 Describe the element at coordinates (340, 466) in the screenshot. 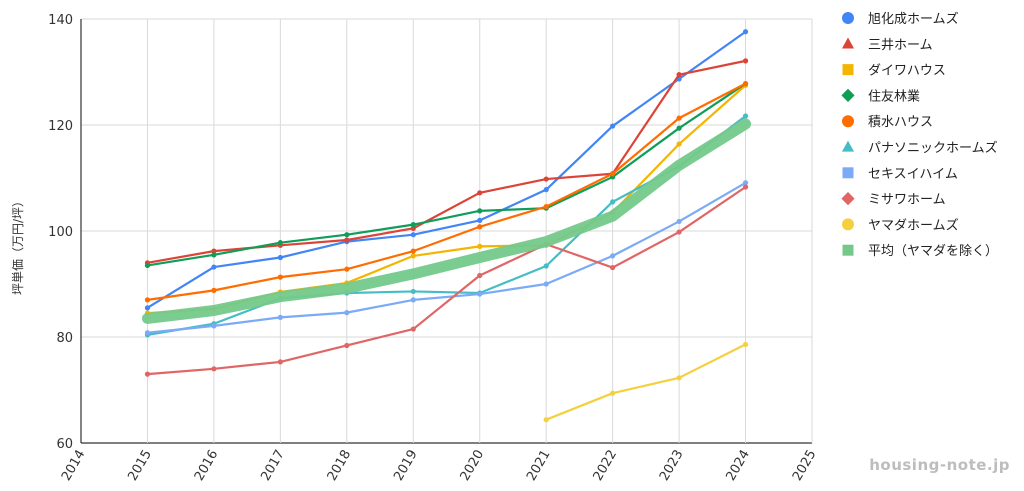

I see `x-tick-label: 2018` at that location.